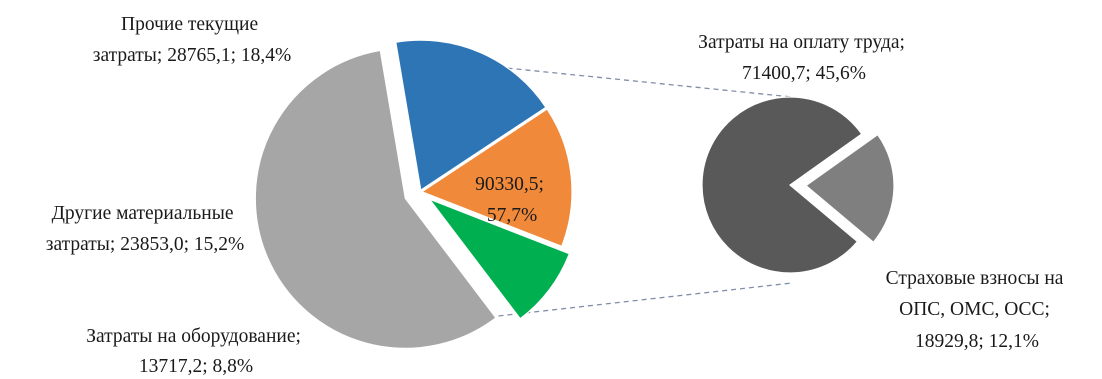 This screenshot has width=1102, height=379. What do you see at coordinates (192, 40) in the screenshot?
I see `label-other-current: Прочие текущие затраты; 28765,1; 18,4%` at bounding box center [192, 40].